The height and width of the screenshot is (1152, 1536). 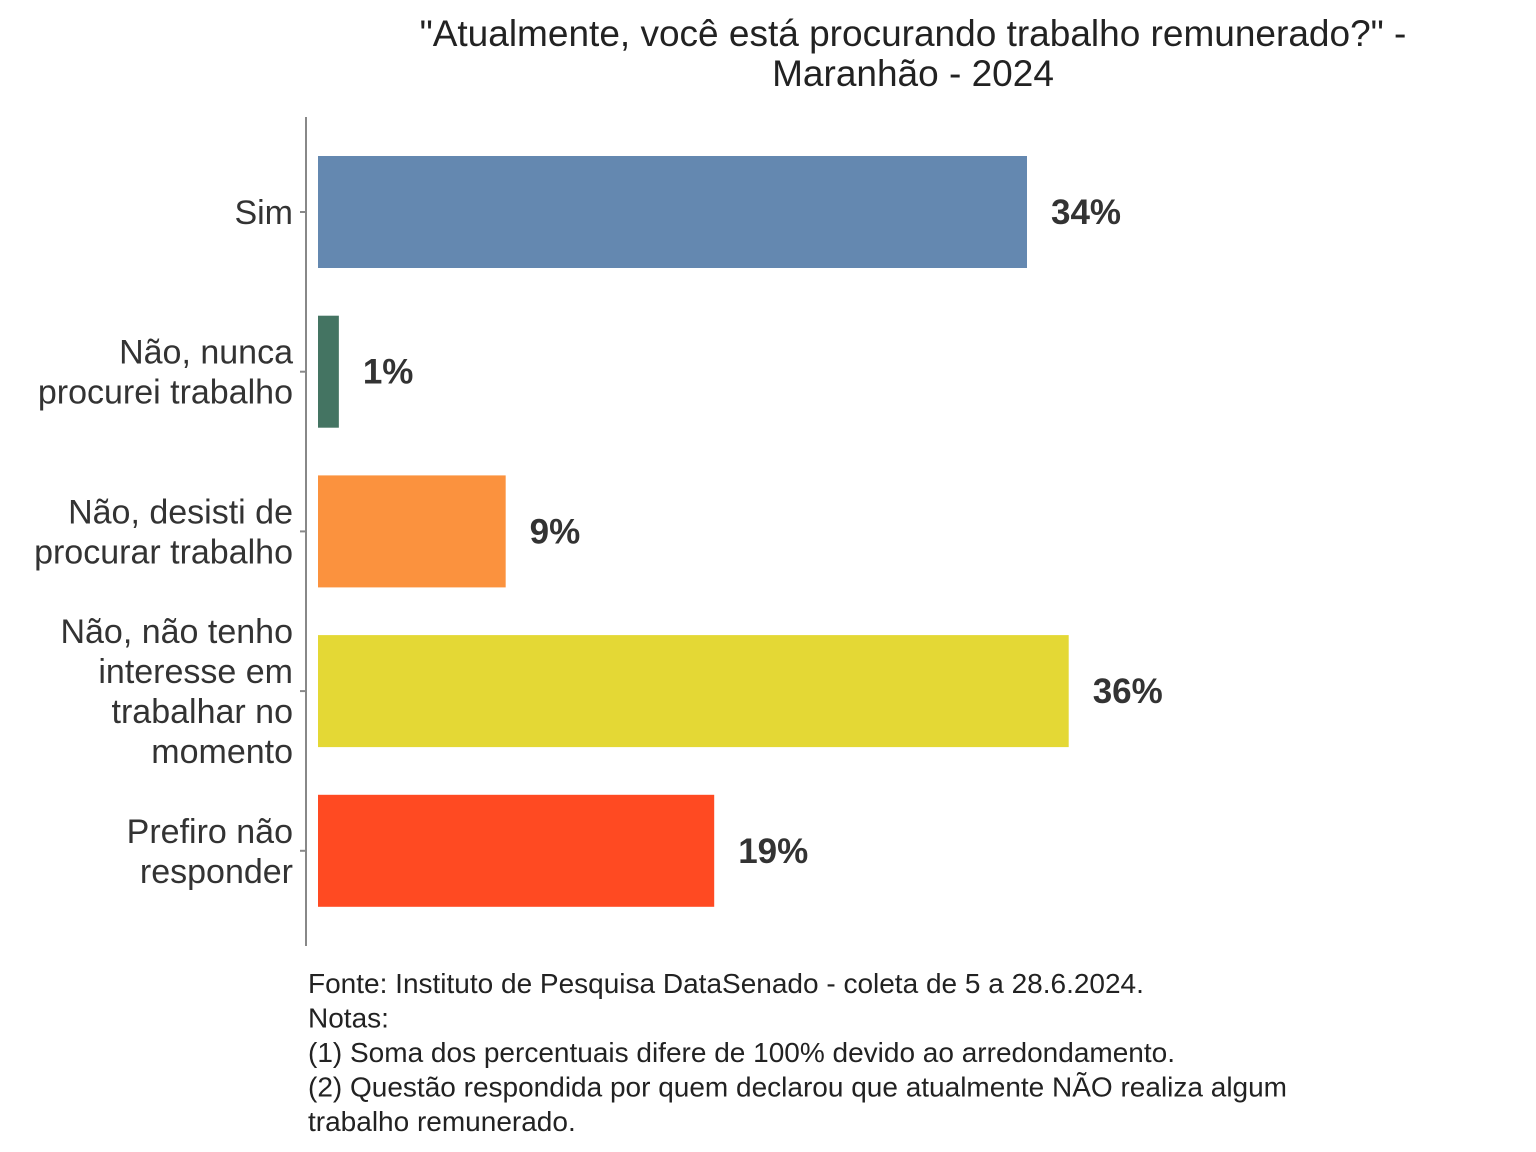 What do you see at coordinates (202, 712) in the screenshot?
I see `y-tick-label: trabalhar no` at bounding box center [202, 712].